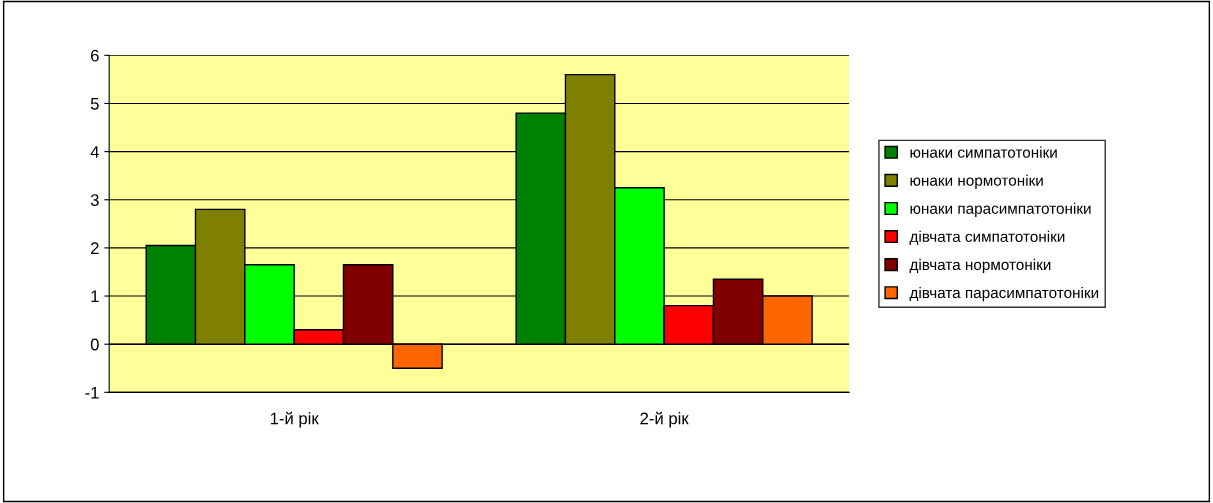  Describe the element at coordinates (94, 104) in the screenshot. I see `y-tick-label: 5` at that location.